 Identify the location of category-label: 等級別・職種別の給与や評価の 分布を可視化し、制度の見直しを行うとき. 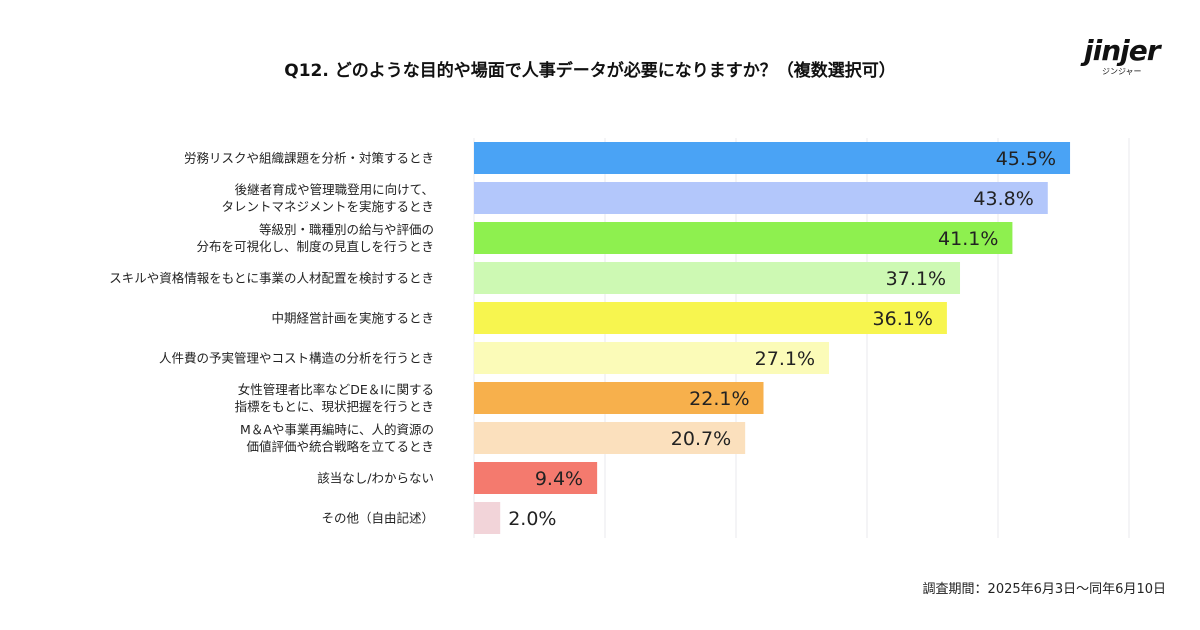
(315, 238).